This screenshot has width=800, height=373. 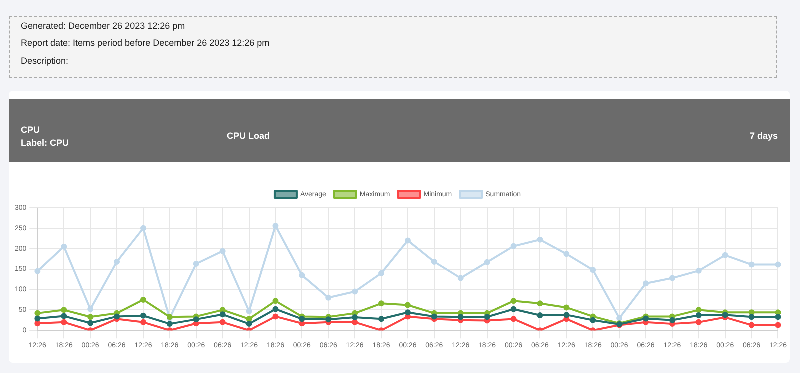 What do you see at coordinates (103, 26) in the screenshot?
I see `text: Generated: December 26 2023 12:26 pm` at bounding box center [103, 26].